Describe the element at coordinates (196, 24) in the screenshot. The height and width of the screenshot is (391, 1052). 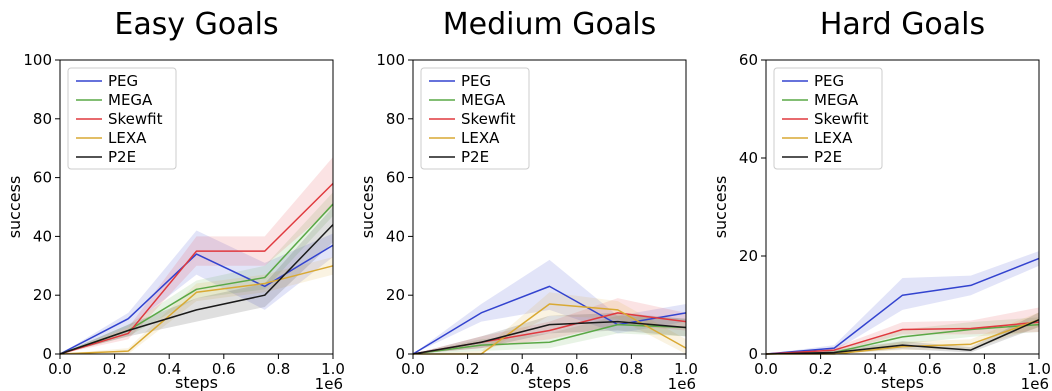
I see `chart-title: Easy Goals` at that location.